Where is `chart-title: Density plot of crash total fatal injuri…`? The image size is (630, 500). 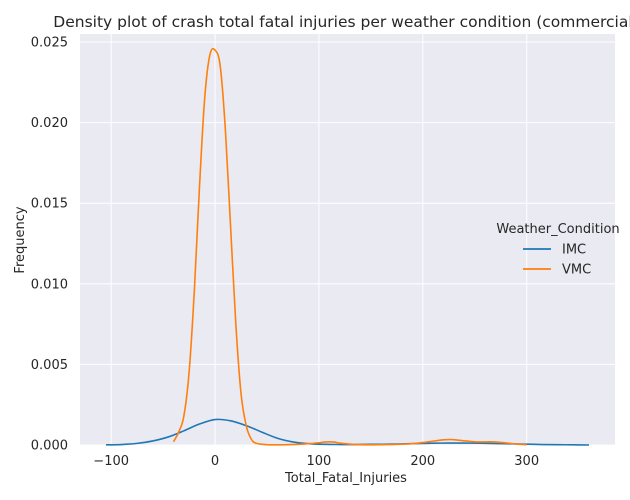 chart-title: Density plot of crash total fatal injuri… is located at coordinates (341, 22).